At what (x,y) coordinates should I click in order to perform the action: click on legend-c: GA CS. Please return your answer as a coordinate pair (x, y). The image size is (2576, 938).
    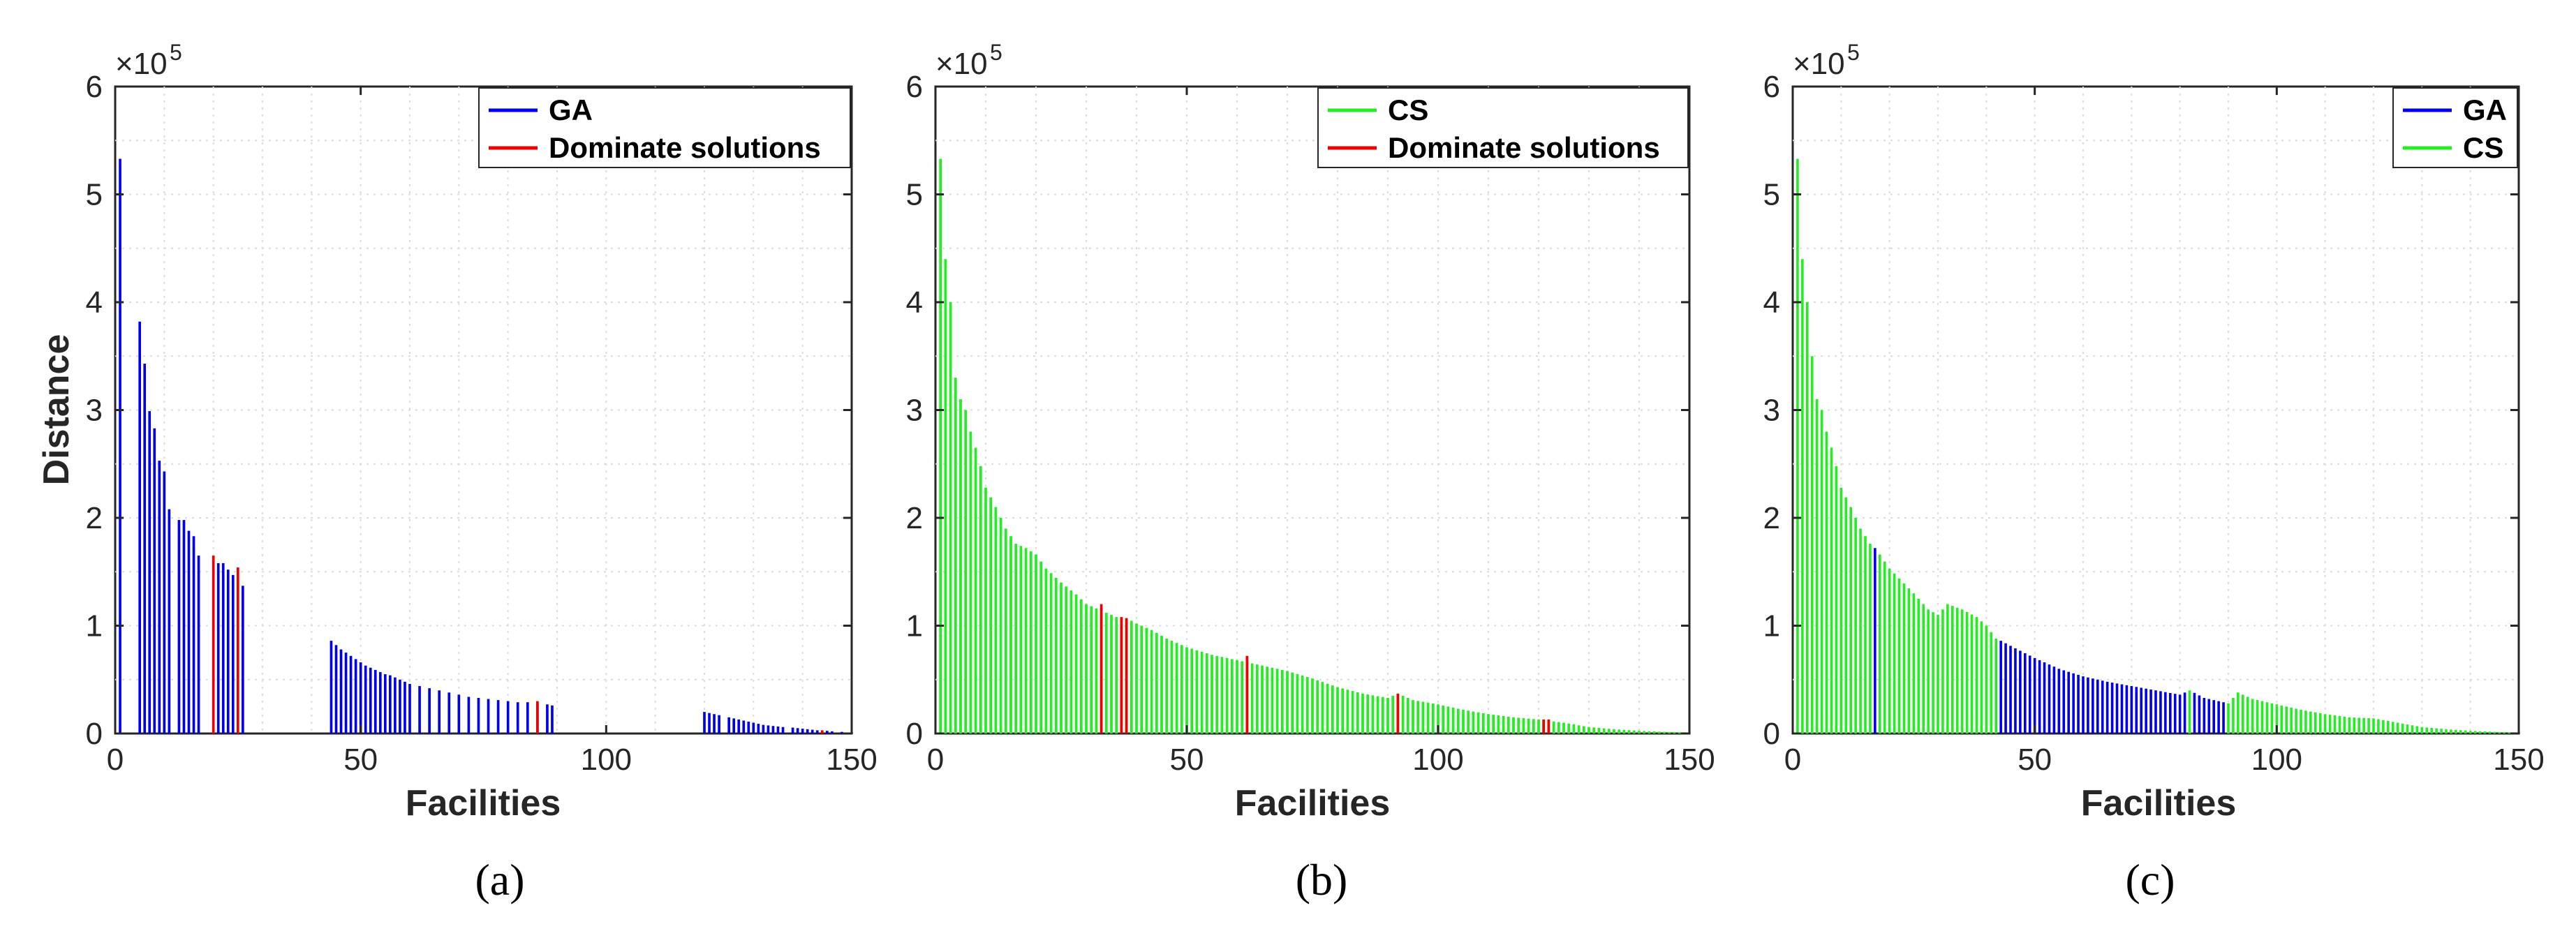
    Looking at the image, I should click on (2455, 127).